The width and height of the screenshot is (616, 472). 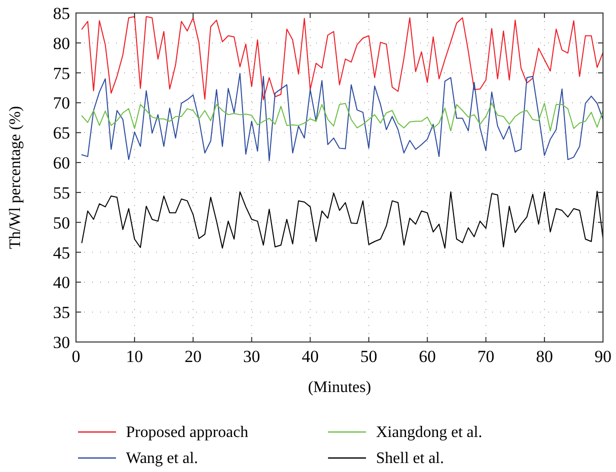 What do you see at coordinates (61, 103) in the screenshot?
I see `y-tick-label: 70` at bounding box center [61, 103].